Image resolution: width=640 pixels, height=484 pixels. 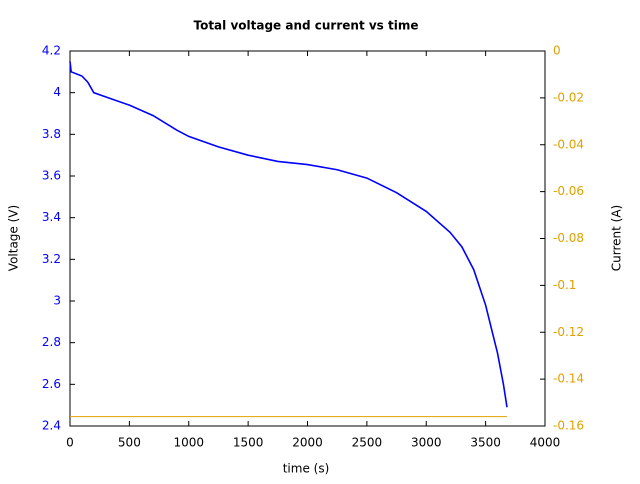 What do you see at coordinates (617, 238) in the screenshot?
I see `y2-axis-label: Current (A)` at bounding box center [617, 238].